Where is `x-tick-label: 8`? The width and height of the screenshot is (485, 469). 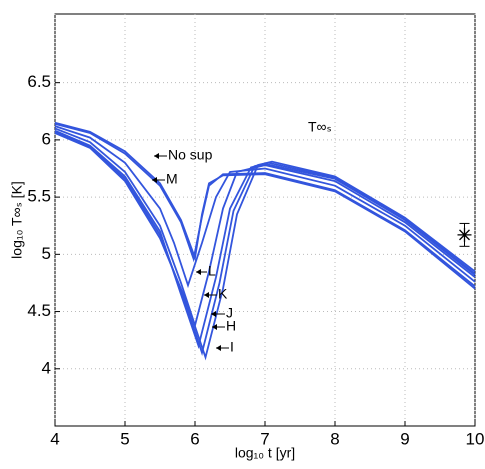
x-tick-label: 8 is located at coordinates (334, 438).